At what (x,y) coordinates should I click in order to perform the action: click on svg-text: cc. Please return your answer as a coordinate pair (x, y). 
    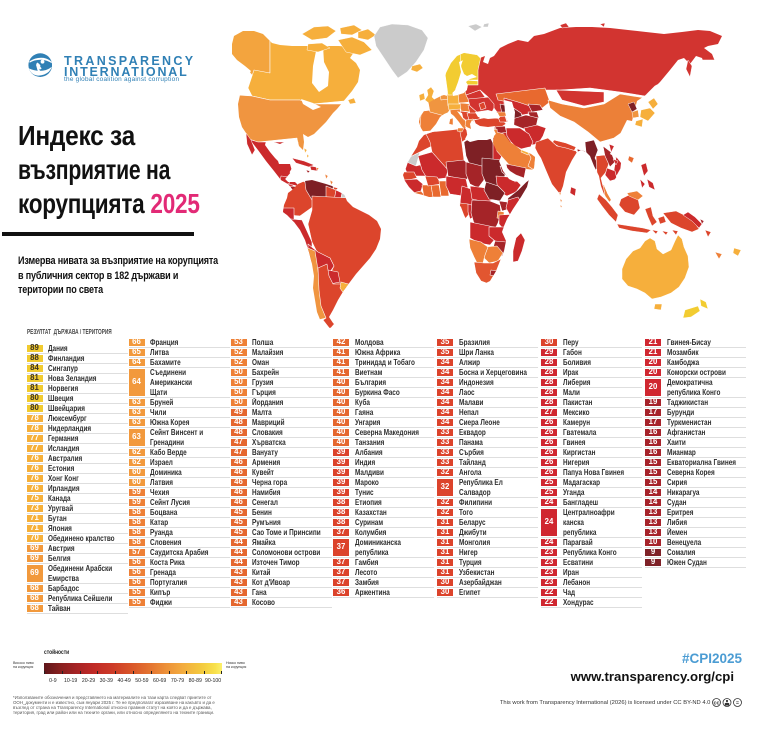
    Looking at the image, I should click on (716, 704).